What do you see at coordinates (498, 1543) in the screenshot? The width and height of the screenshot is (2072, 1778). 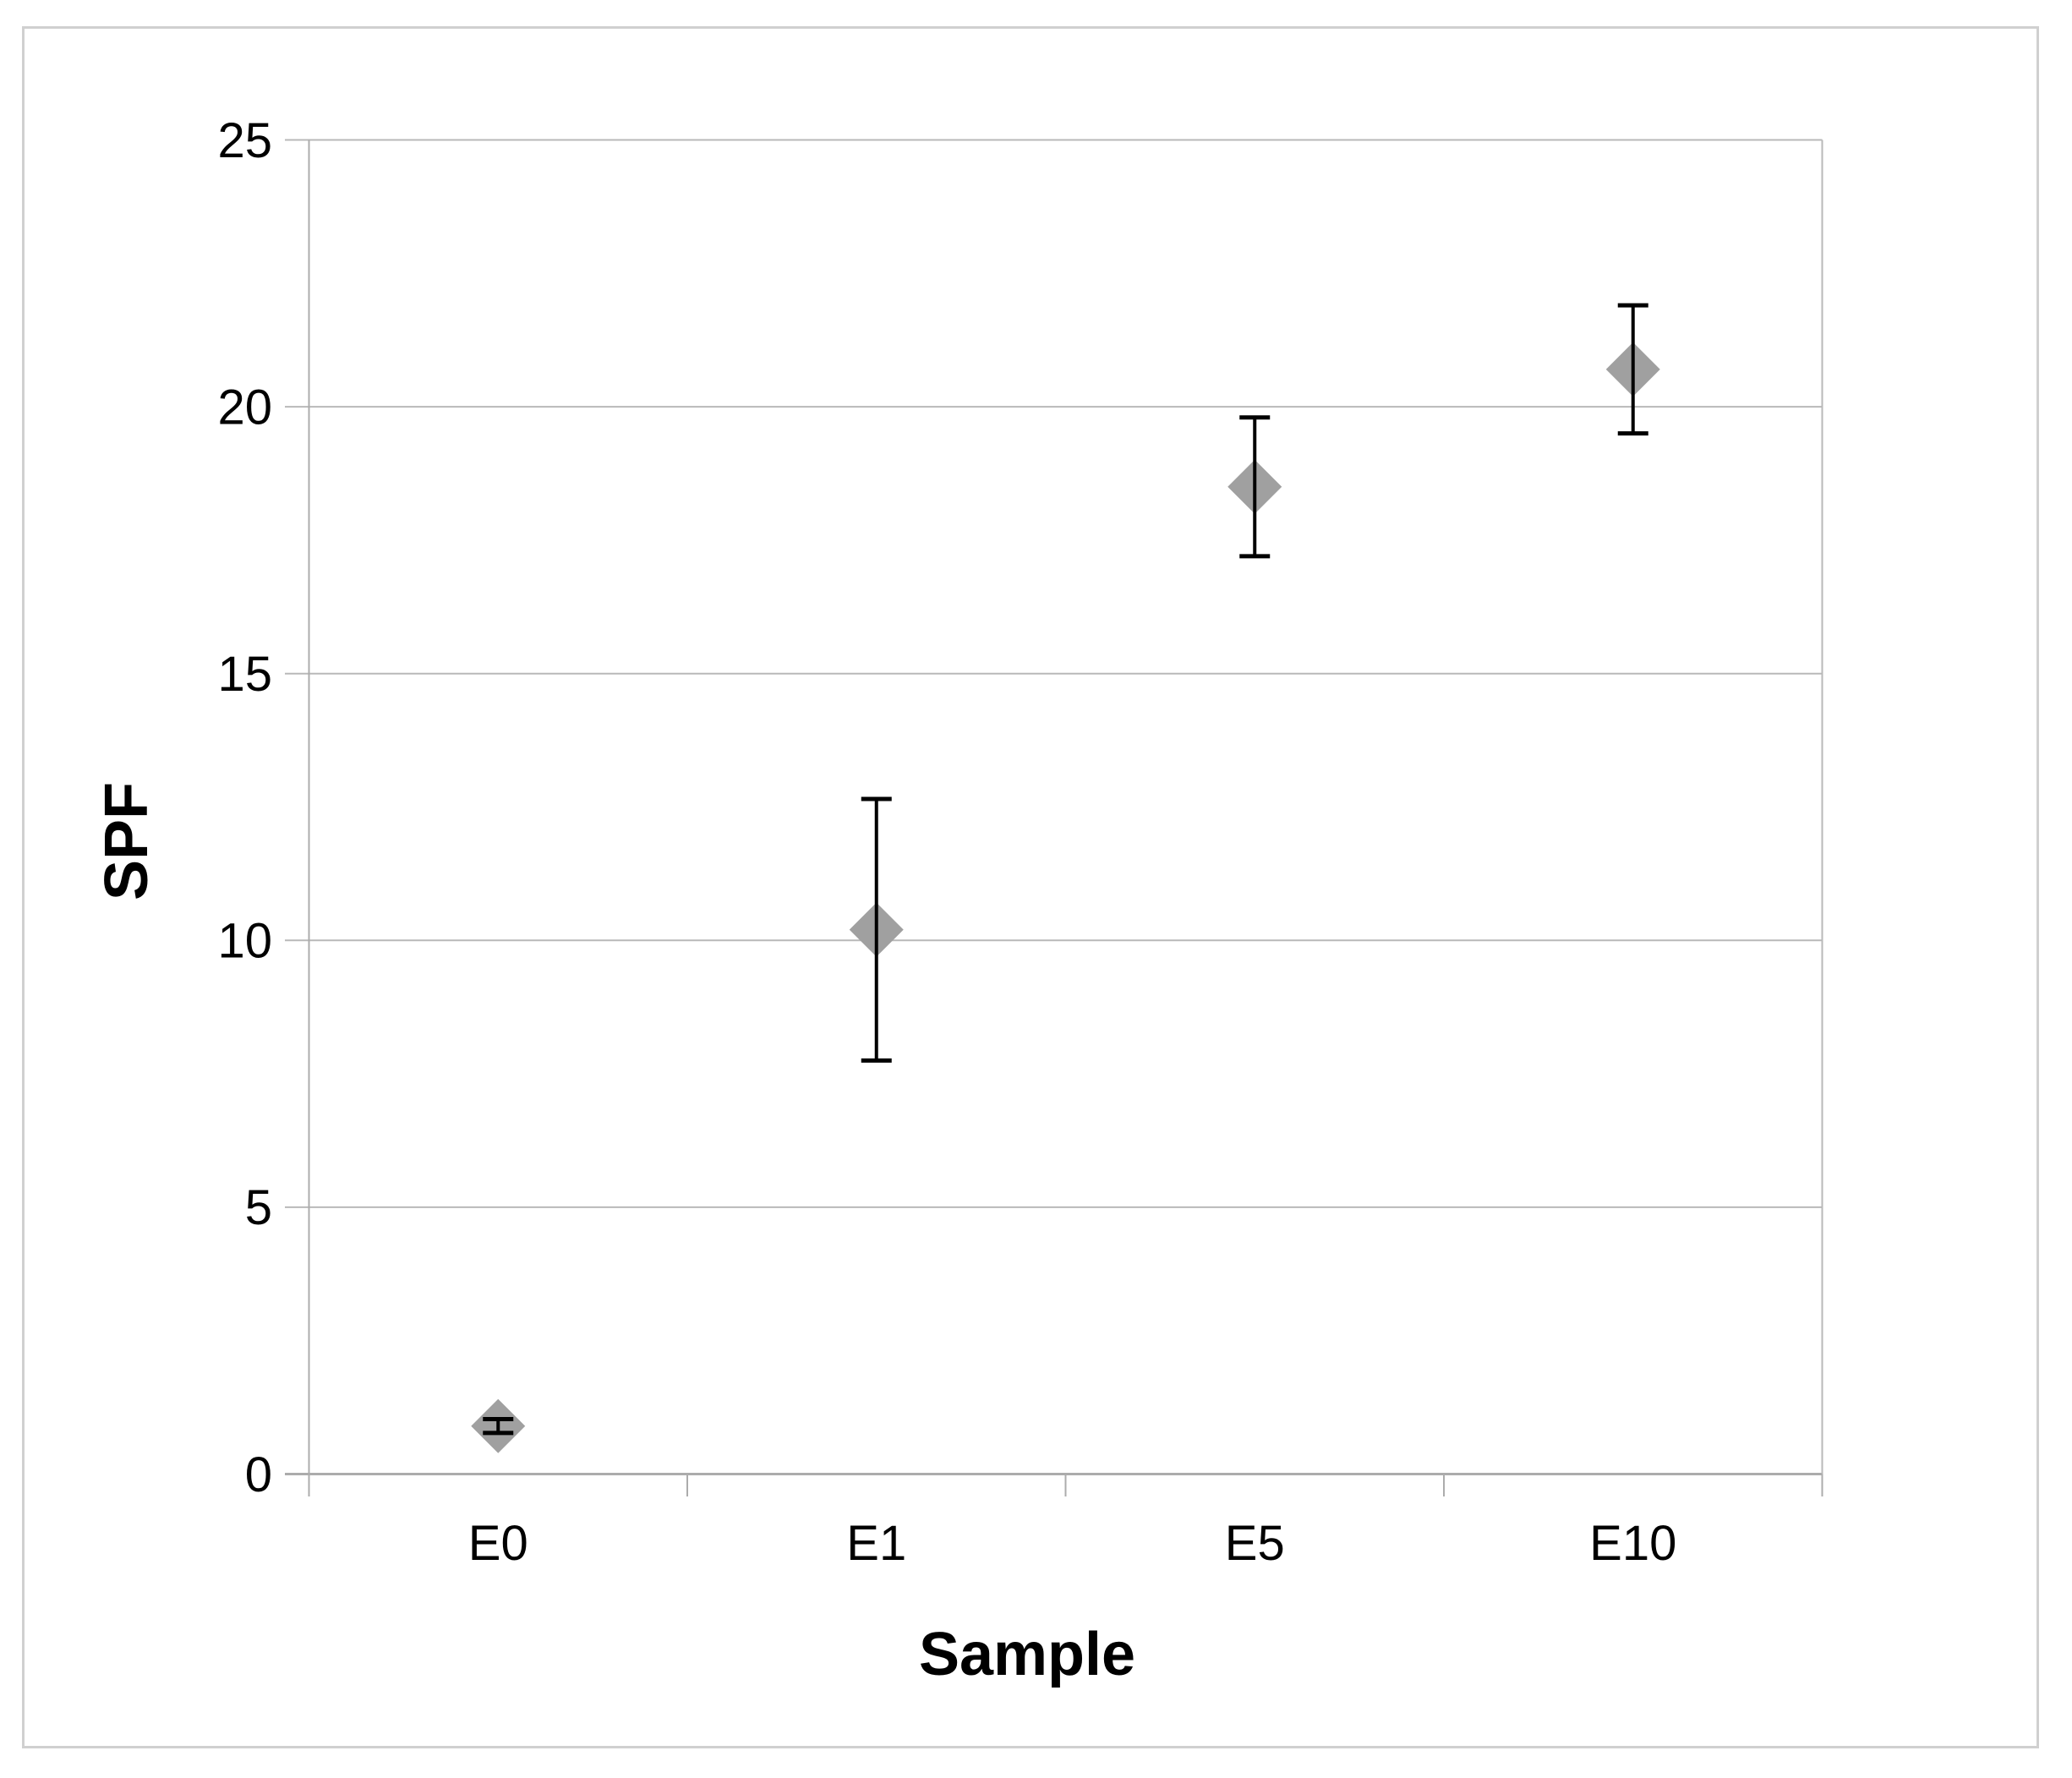 I see `x-category-label: E0` at bounding box center [498, 1543].